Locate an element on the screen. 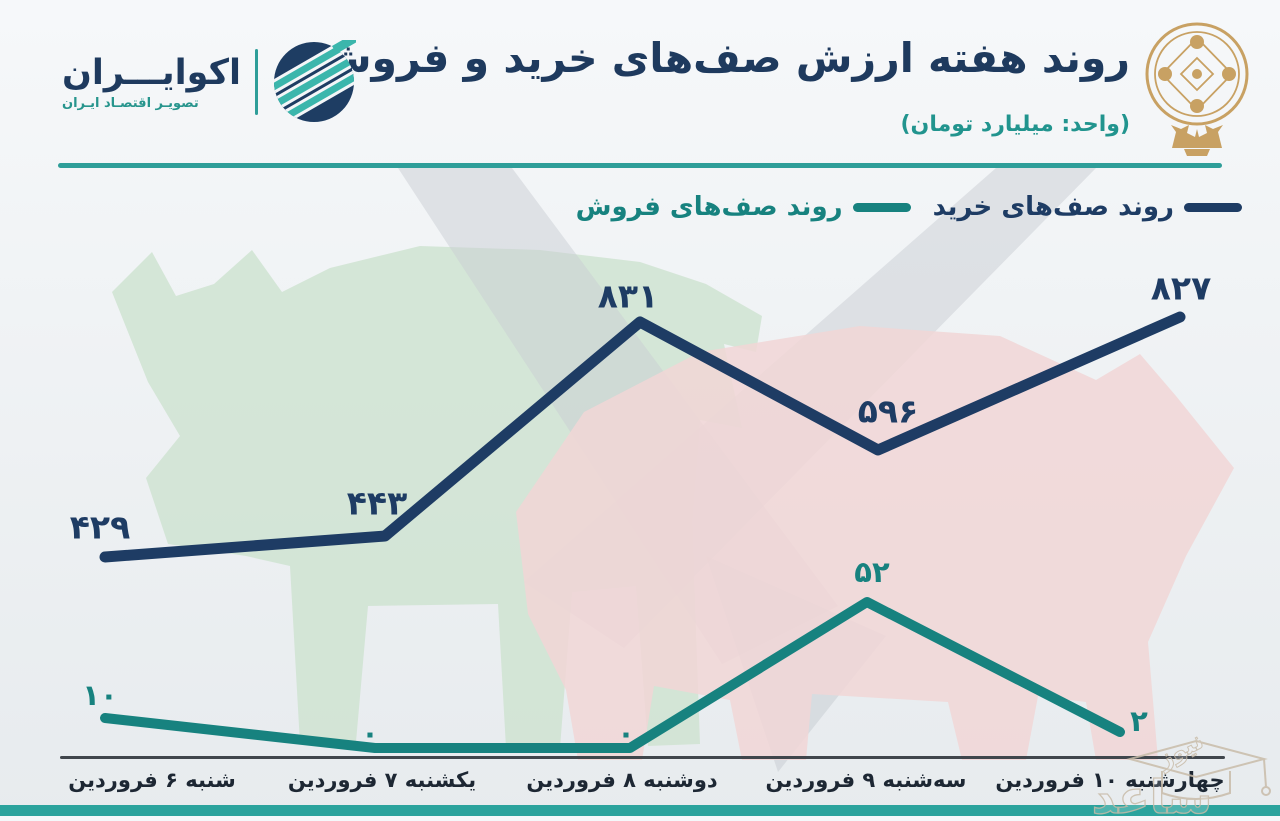 This screenshot has height=821, width=1280. legend: روند صف‌های خرید روند صف‌های فروش is located at coordinates (909, 207).